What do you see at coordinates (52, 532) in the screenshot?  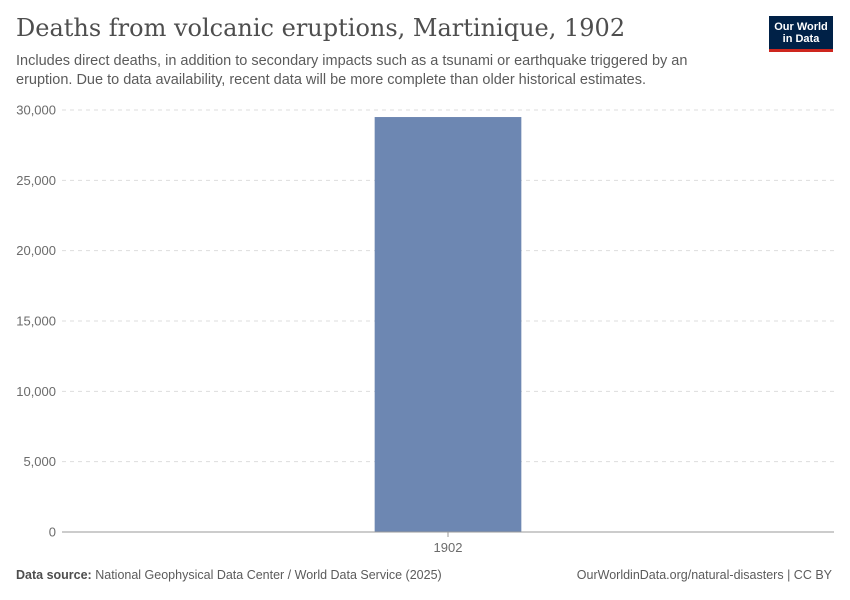 I see `y-tick-label: 0` at bounding box center [52, 532].